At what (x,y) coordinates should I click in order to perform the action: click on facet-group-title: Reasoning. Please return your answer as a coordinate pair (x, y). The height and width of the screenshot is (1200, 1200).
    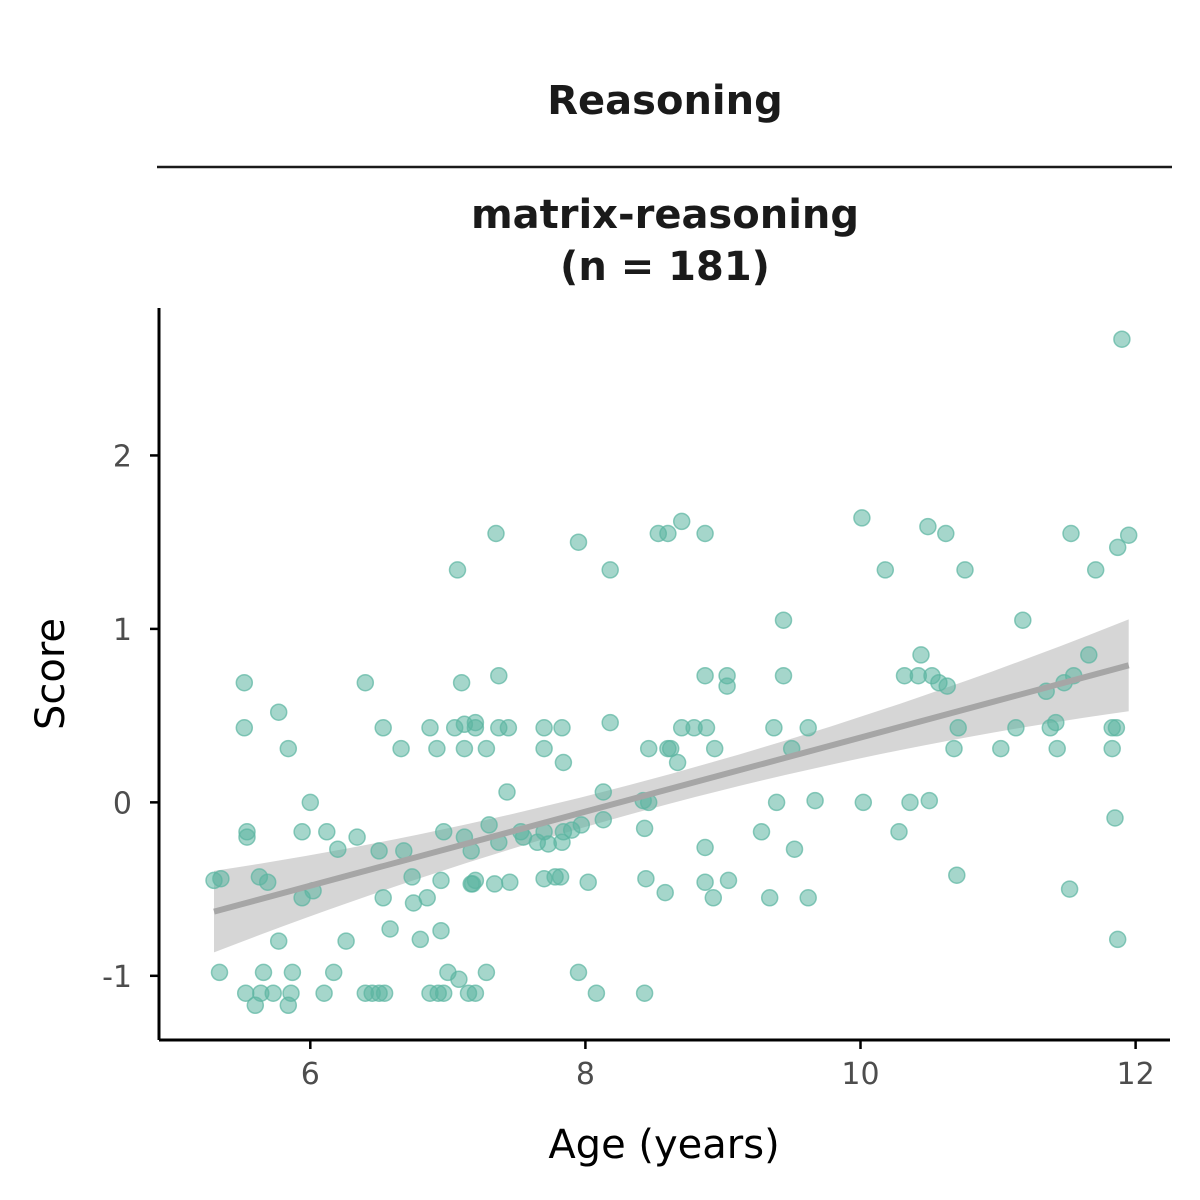
    Looking at the image, I should click on (665, 101).